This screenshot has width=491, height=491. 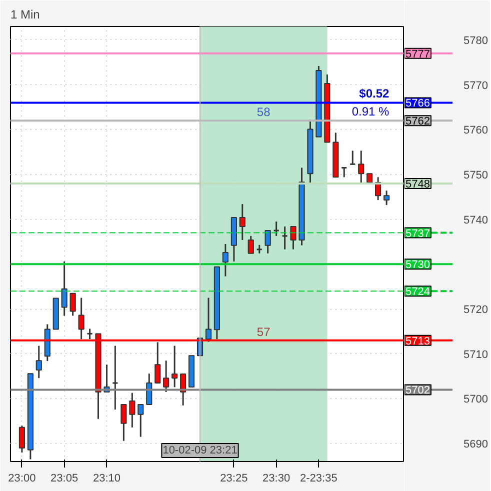 I want to click on ref-line-label: 5777, so click(x=418, y=54).